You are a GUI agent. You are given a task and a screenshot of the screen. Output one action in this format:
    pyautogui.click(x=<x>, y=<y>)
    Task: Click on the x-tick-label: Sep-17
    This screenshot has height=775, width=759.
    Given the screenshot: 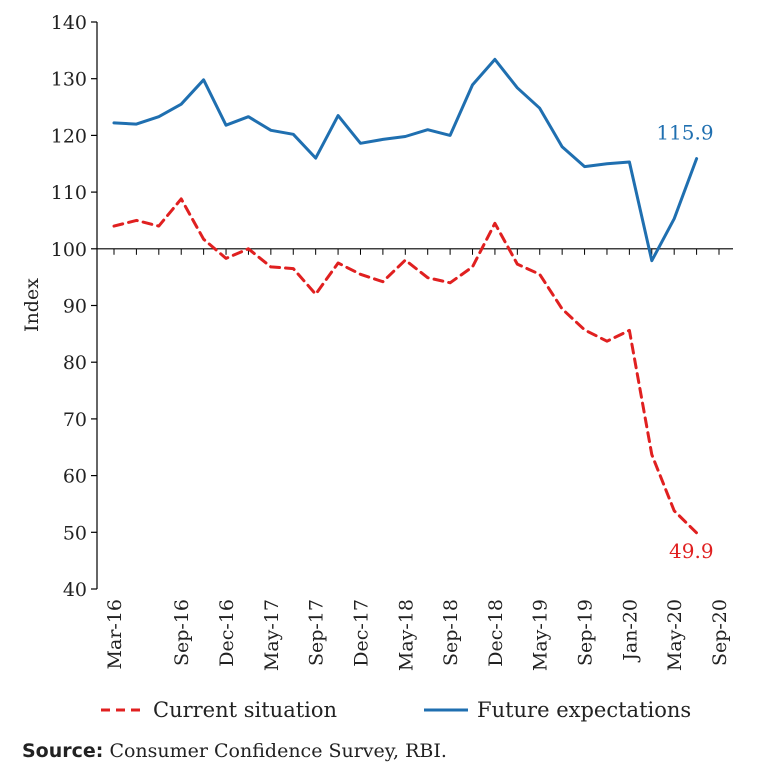 What is the action you would take?
    pyautogui.click(x=317, y=632)
    